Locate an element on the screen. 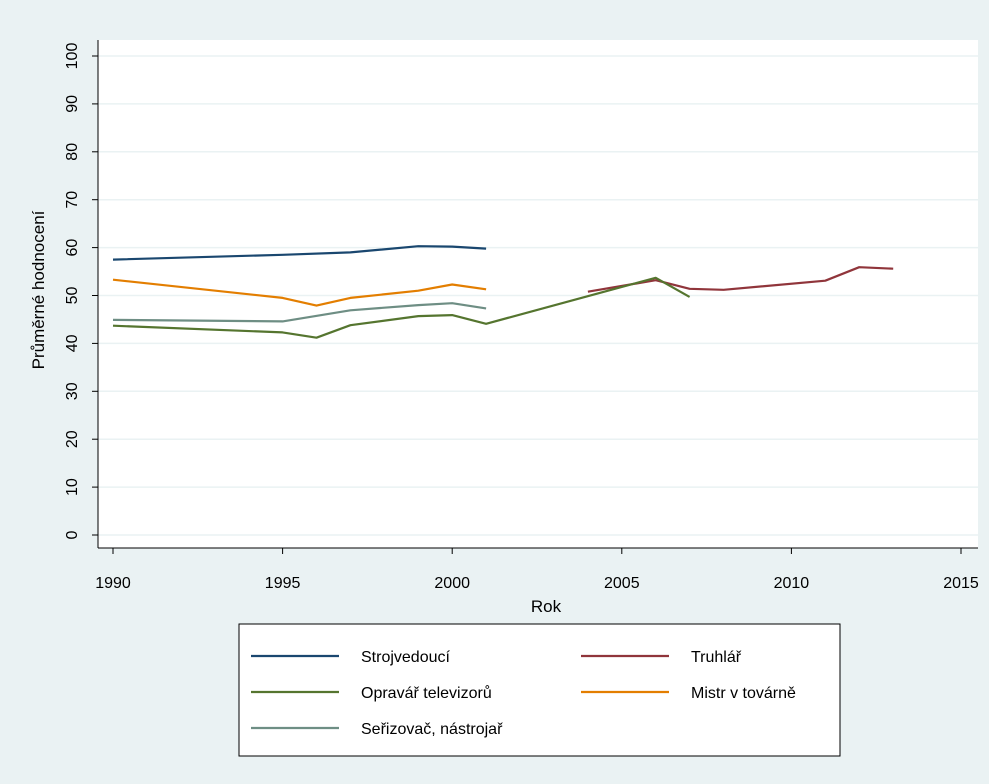 Image resolution: width=989 pixels, height=784 pixels. y-tick-label: 100 is located at coordinates (72, 56).